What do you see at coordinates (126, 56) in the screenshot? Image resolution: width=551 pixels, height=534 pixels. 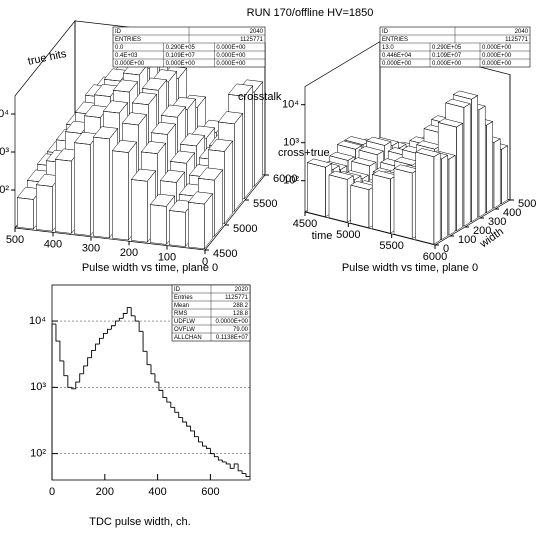 I see `stats-text: 0.4E+03` at bounding box center [126, 56].